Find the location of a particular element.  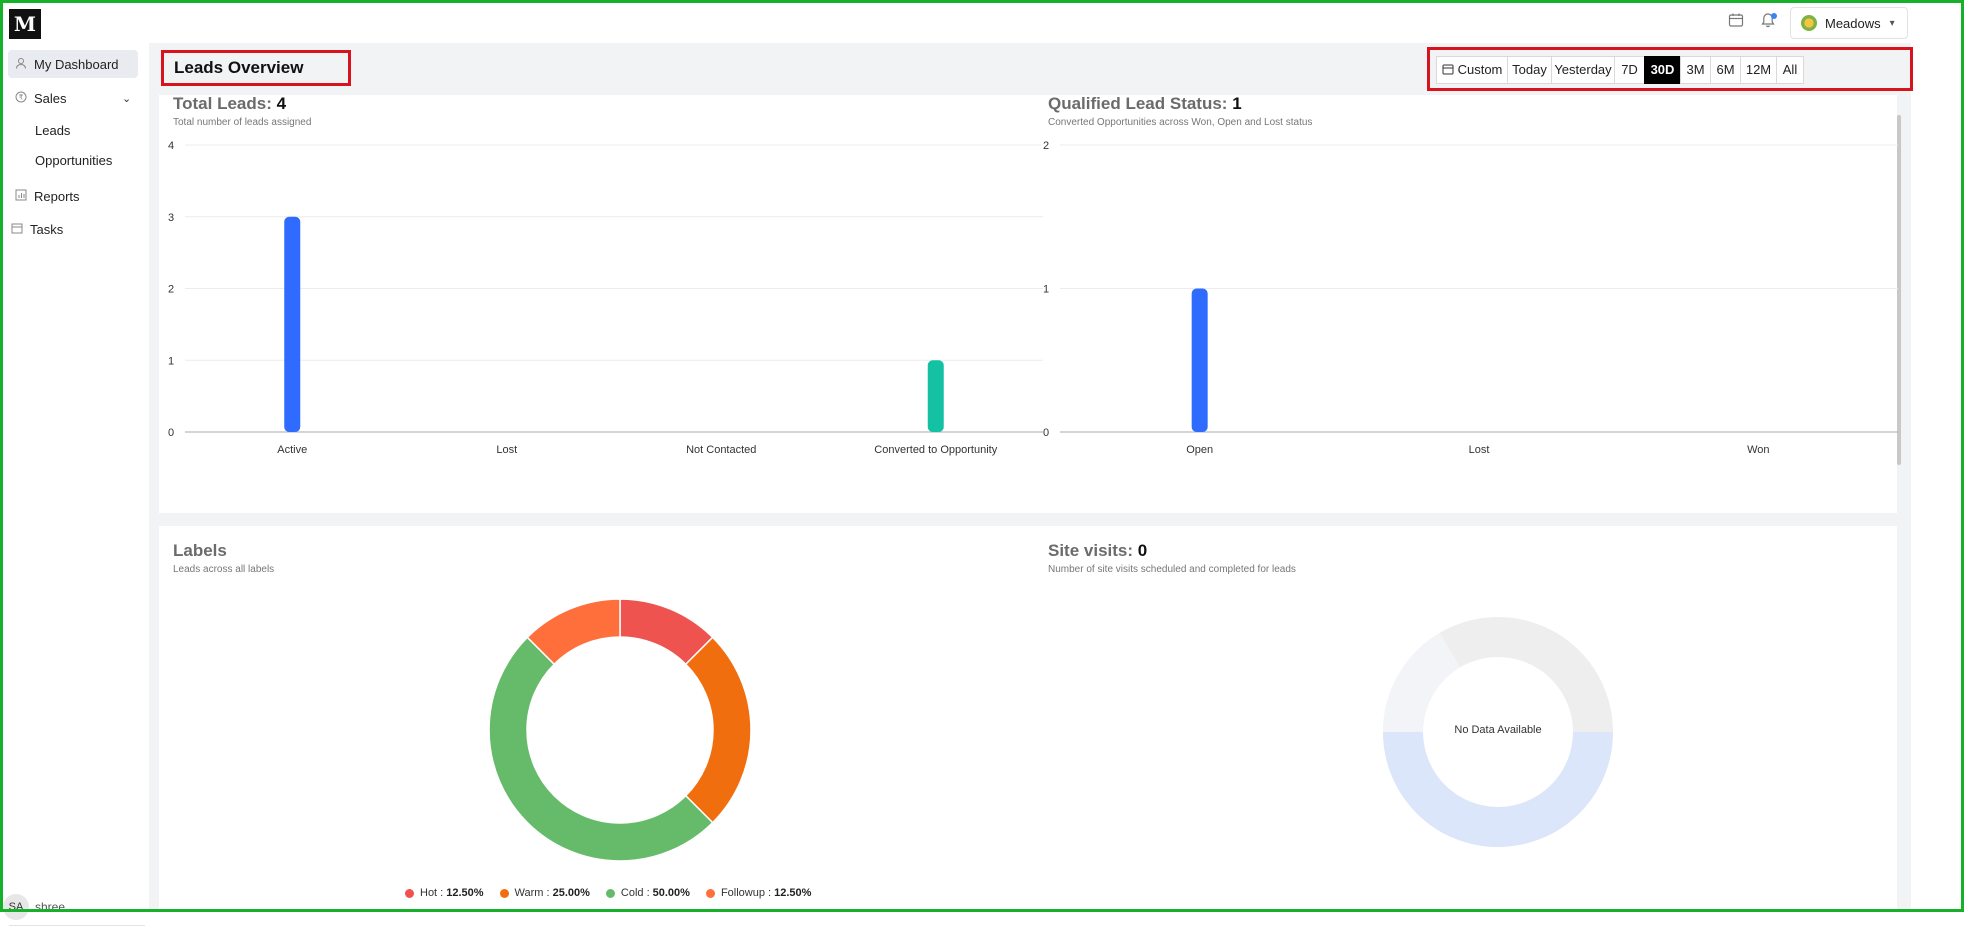

legend-value: 50.00% is located at coordinates (671, 893).